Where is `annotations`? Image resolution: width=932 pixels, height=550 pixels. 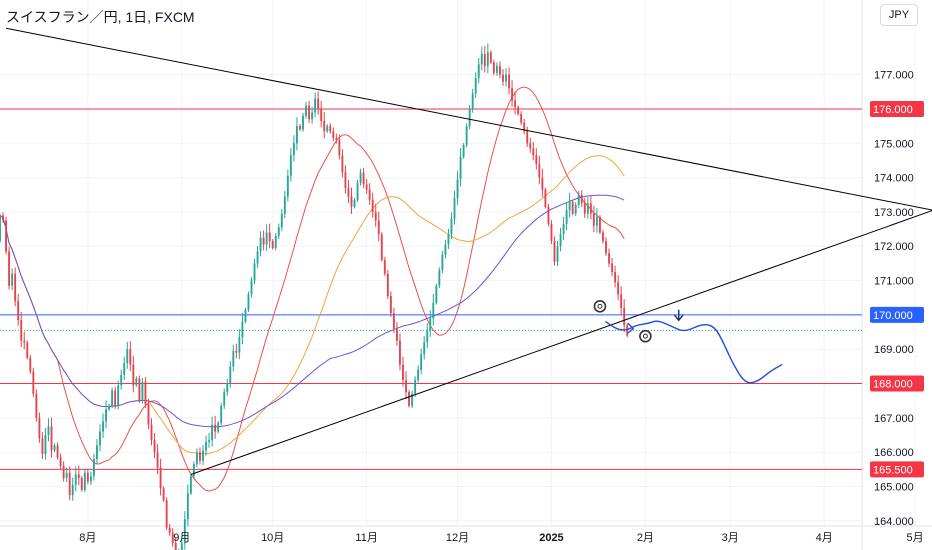
annotations is located at coordinates (688, 342).